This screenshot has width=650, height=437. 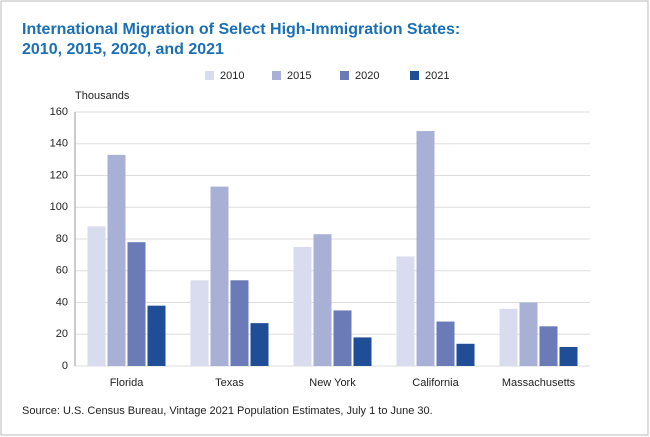 I want to click on legend-label: 2021, so click(x=437, y=76).